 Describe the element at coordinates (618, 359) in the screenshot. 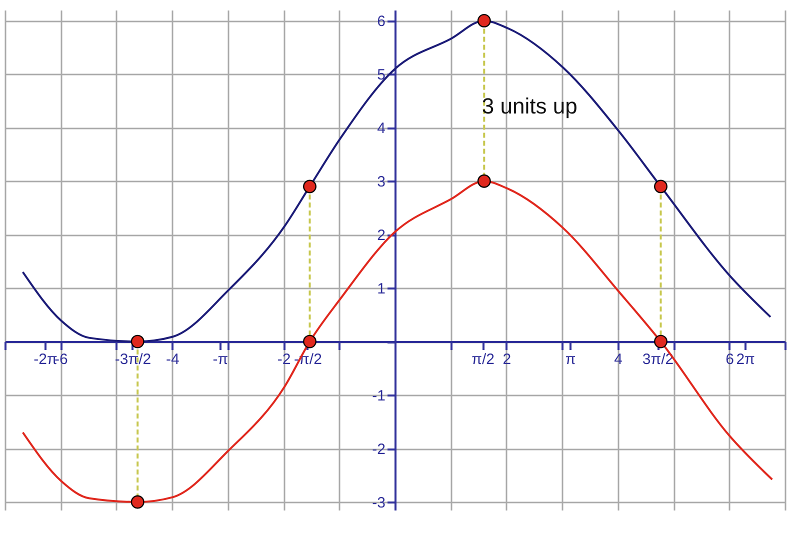

I see `x-tick-label: 4` at that location.